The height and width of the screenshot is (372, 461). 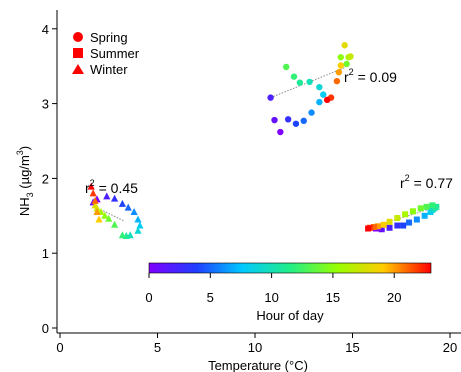 What do you see at coordinates (255, 347) in the screenshot?
I see `x-tick-label: 10` at bounding box center [255, 347].